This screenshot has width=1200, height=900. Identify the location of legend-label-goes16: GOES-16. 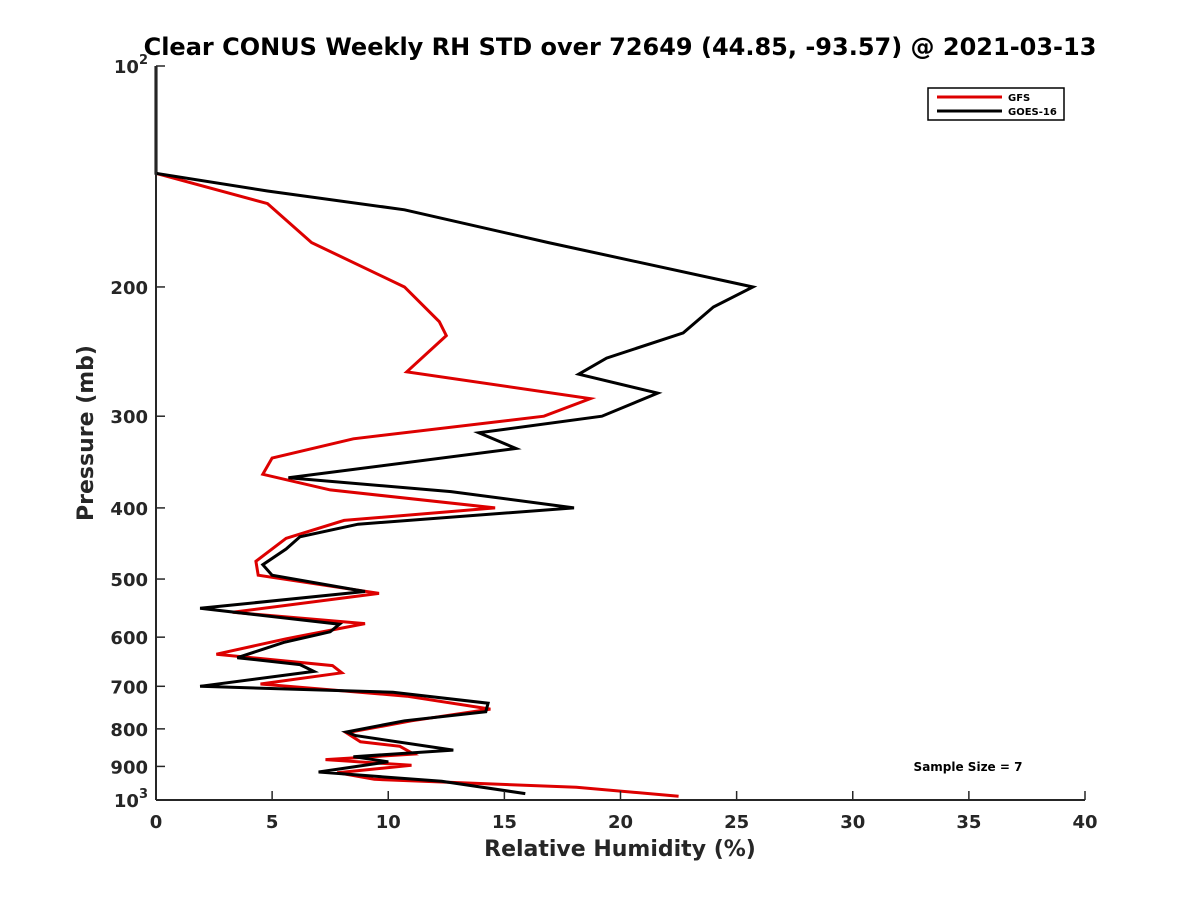
(1032, 112).